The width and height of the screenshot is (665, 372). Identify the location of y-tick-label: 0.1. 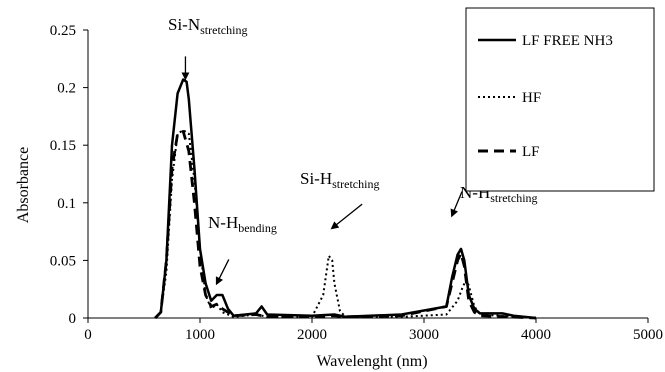
(66, 204).